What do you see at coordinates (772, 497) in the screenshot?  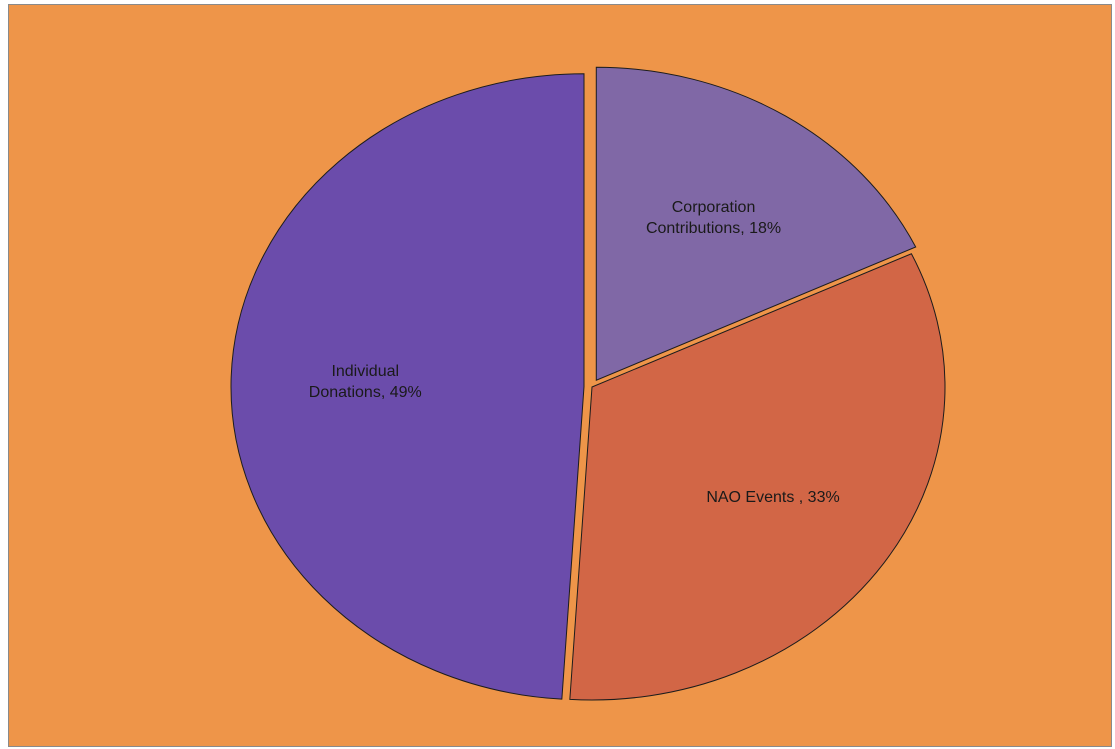 I see `data-label-nao-events: NAO Events , 33%` at bounding box center [772, 497].